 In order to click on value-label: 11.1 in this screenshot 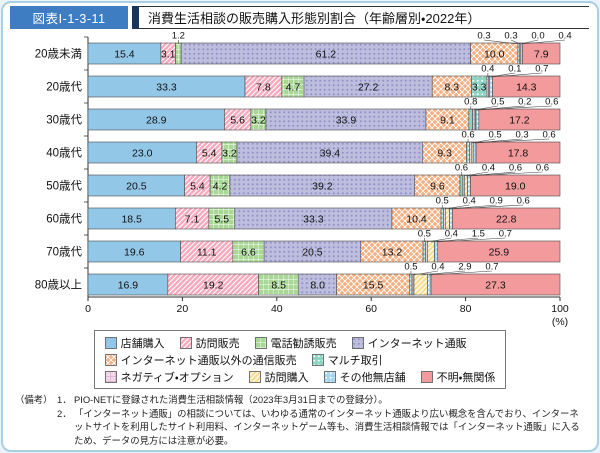, I will do `click(207, 252)`.